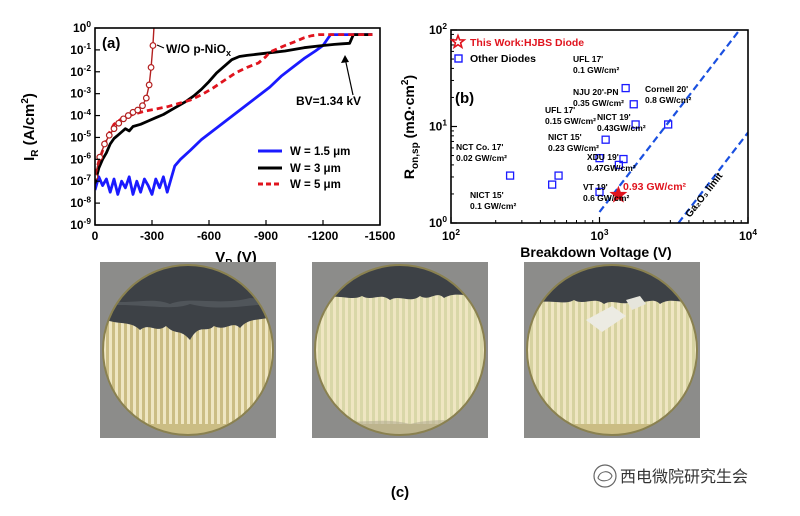 This screenshot has width=800, height=516. Describe the element at coordinates (596, 70) in the screenshot. I see `chart-b-point-label: 0.1 GW/cm²` at that location.